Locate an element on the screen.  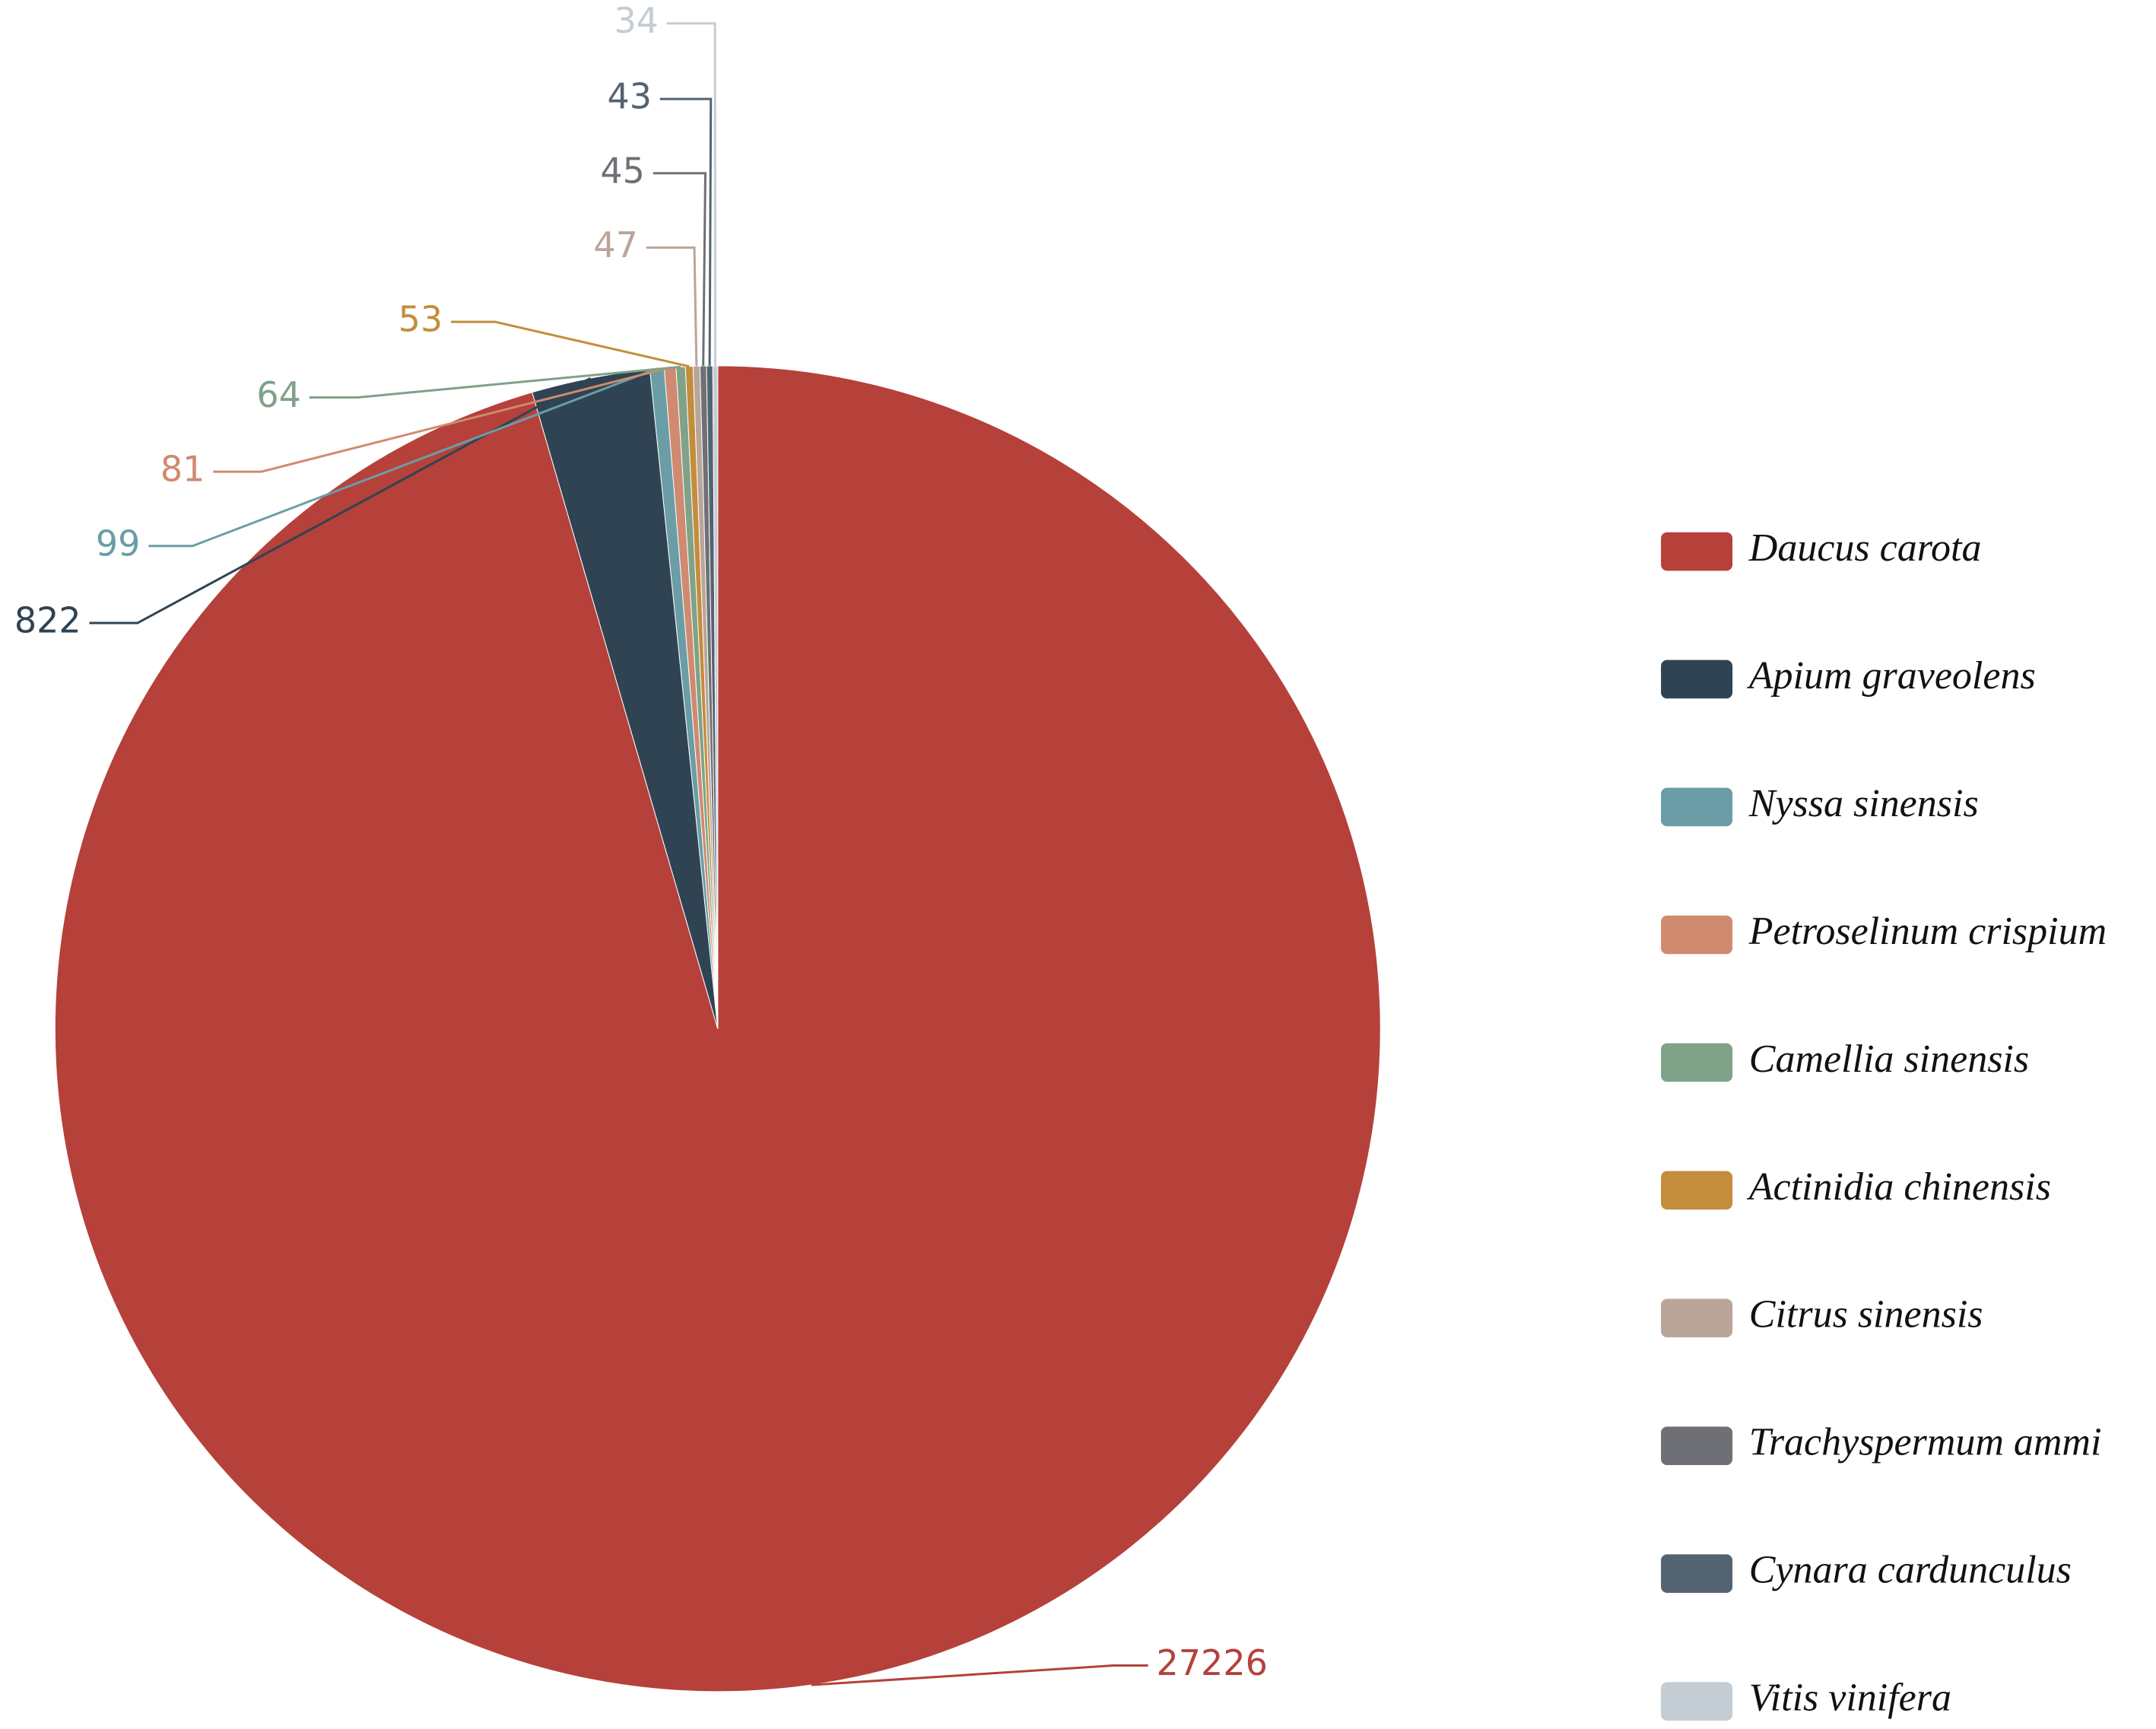
legend-label: Citrus sinensis is located at coordinates (1866, 1315).